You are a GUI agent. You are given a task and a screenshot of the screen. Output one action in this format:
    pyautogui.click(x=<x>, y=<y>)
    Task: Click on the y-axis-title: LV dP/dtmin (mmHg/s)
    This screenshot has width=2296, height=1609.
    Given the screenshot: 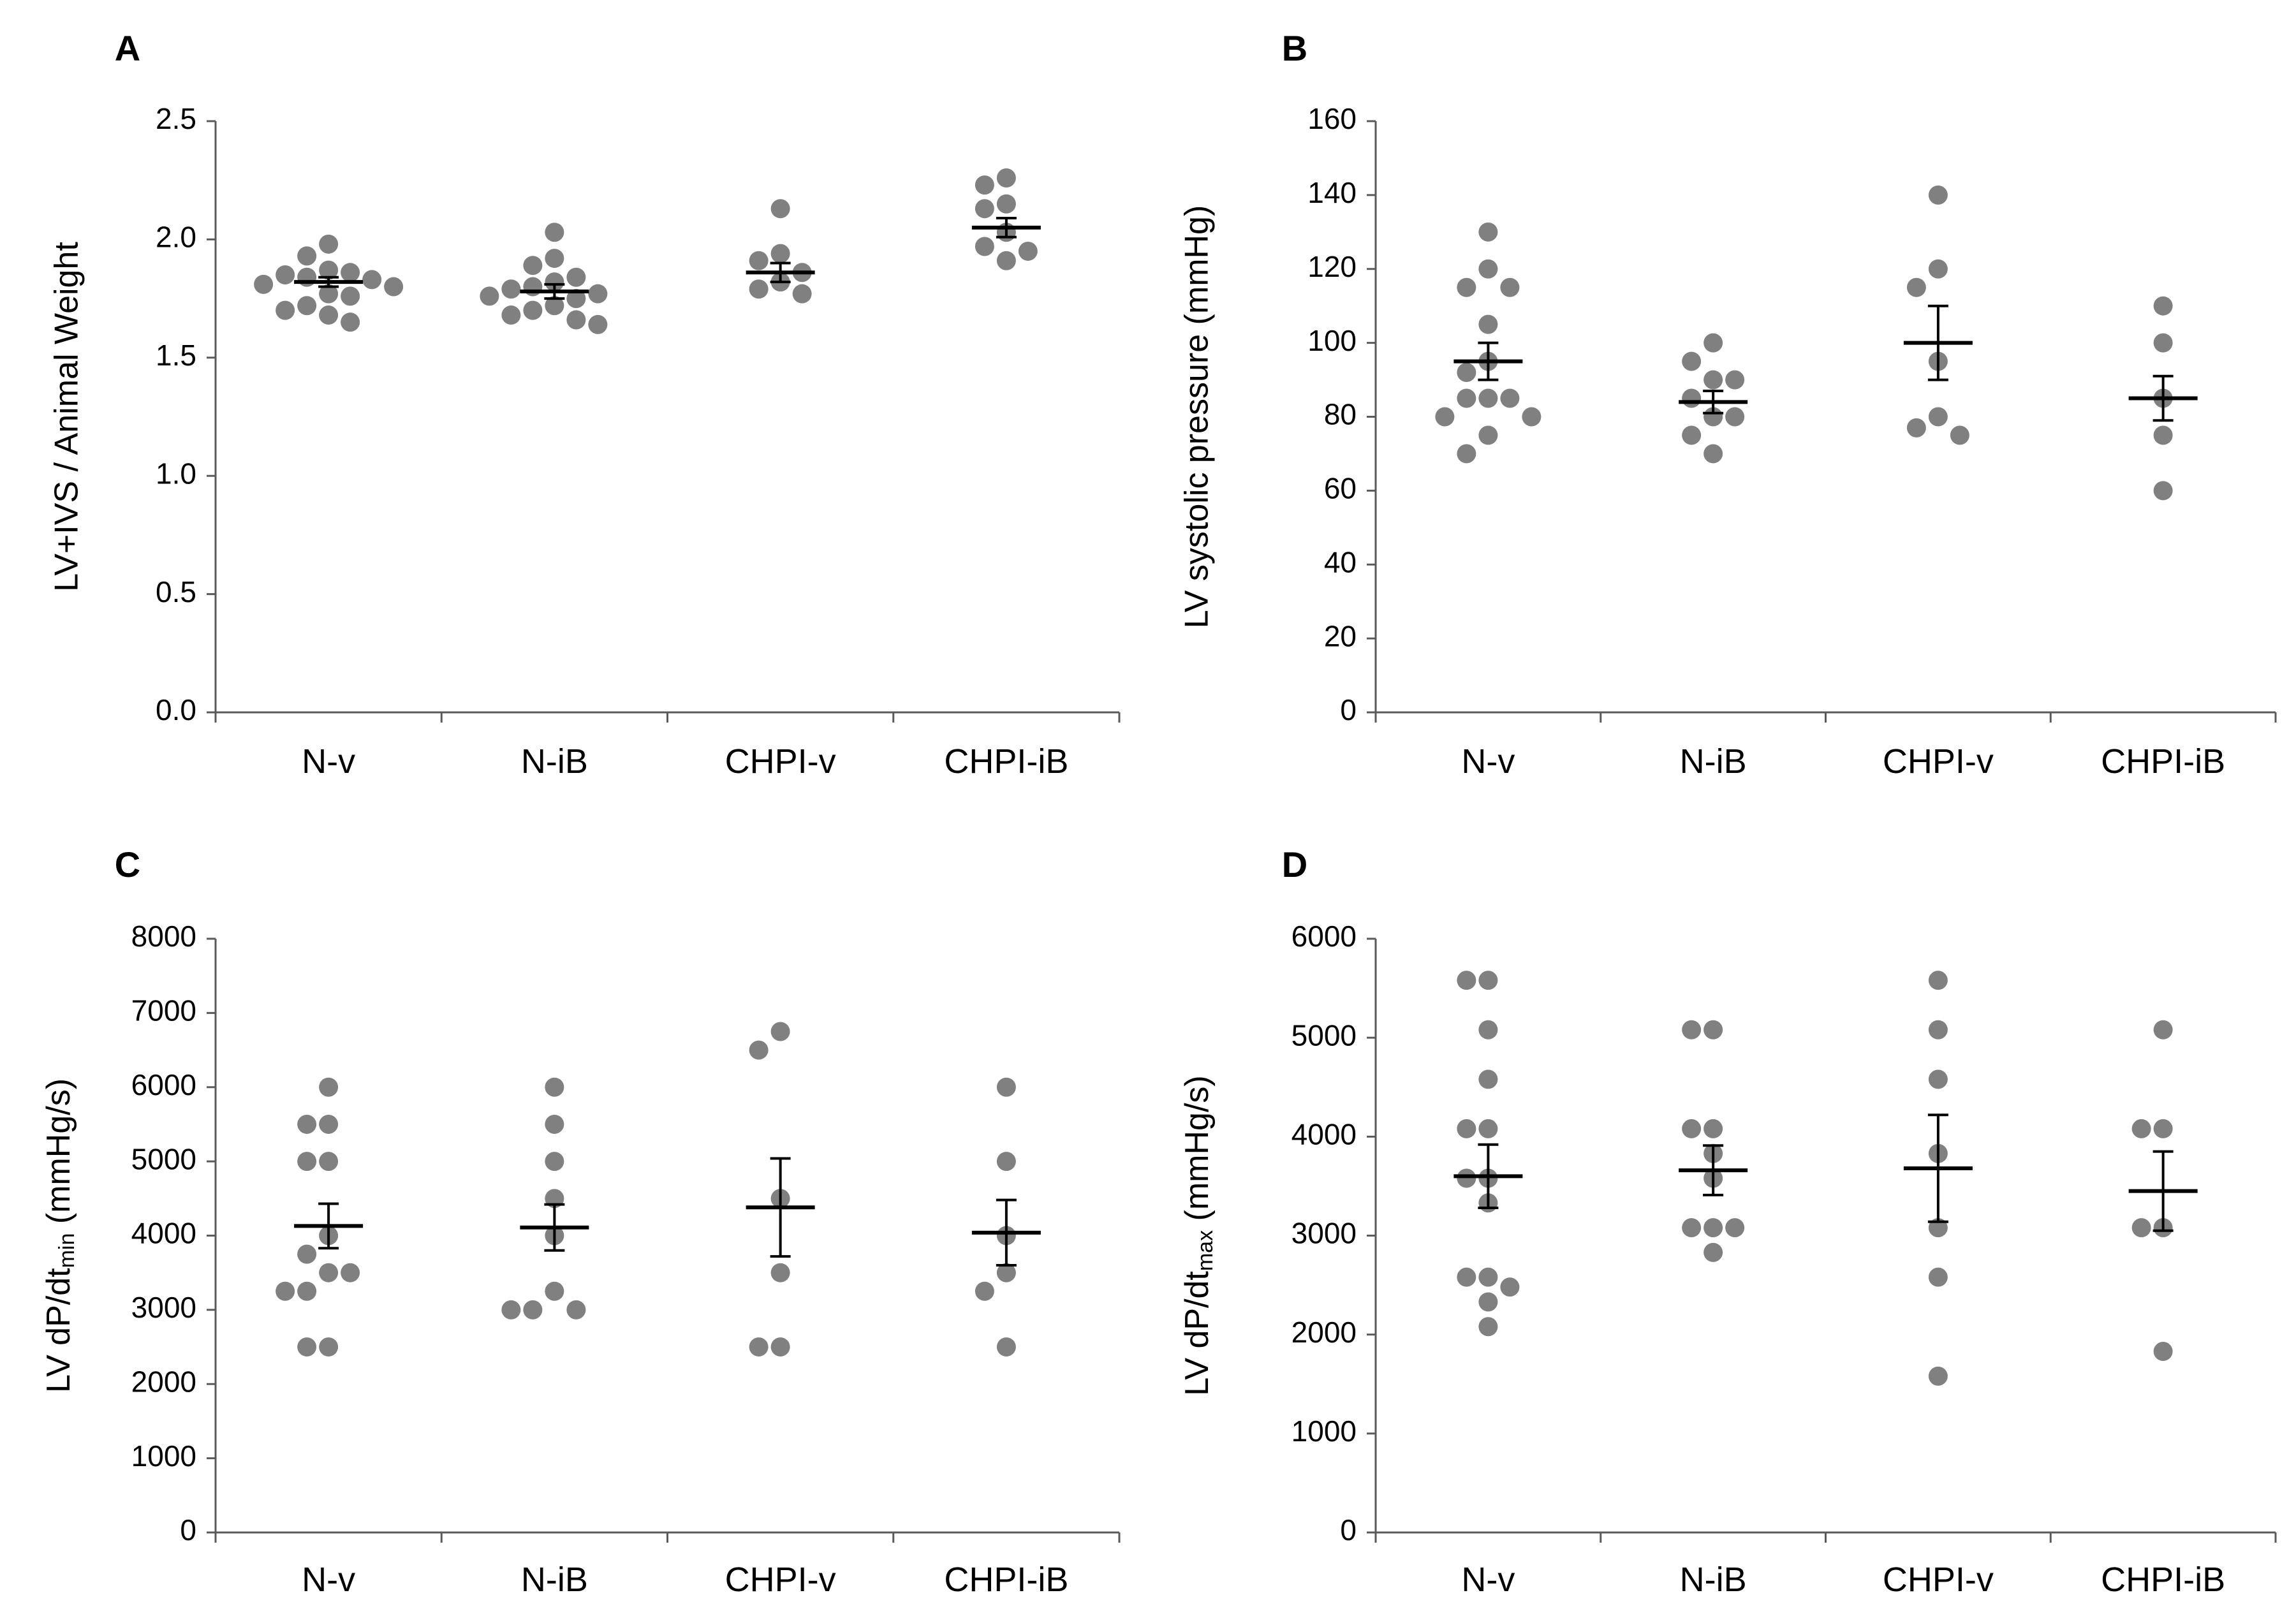 What is the action you would take?
    pyautogui.click(x=59, y=1235)
    